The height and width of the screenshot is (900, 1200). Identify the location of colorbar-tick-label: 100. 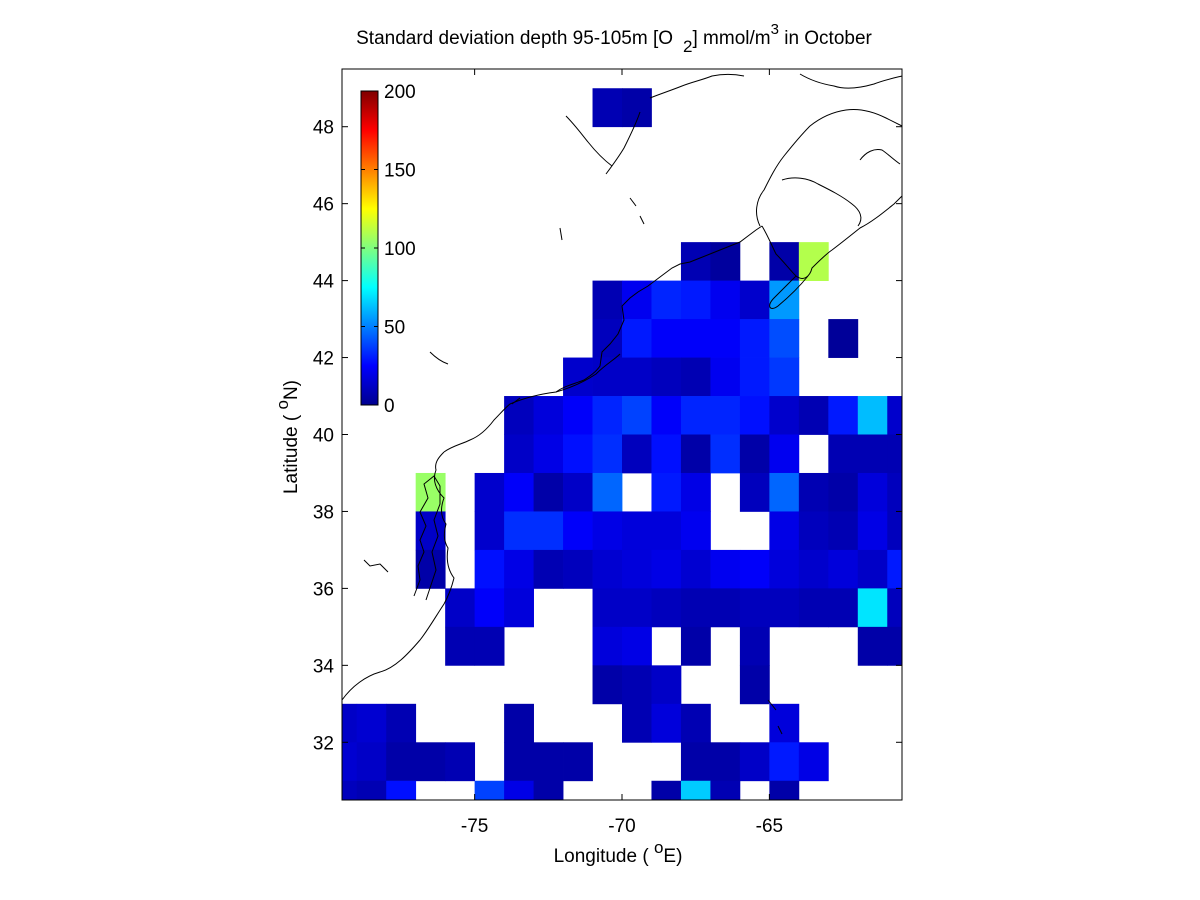
(400, 249).